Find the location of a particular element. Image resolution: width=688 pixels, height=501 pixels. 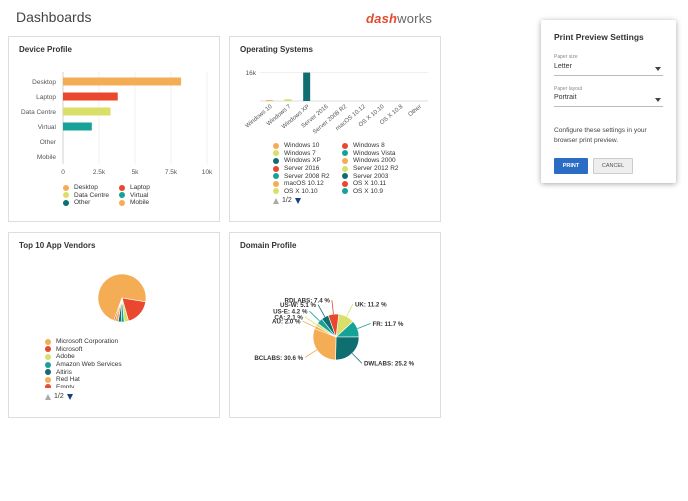

legend-item: Windows 7 is located at coordinates (307, 154).